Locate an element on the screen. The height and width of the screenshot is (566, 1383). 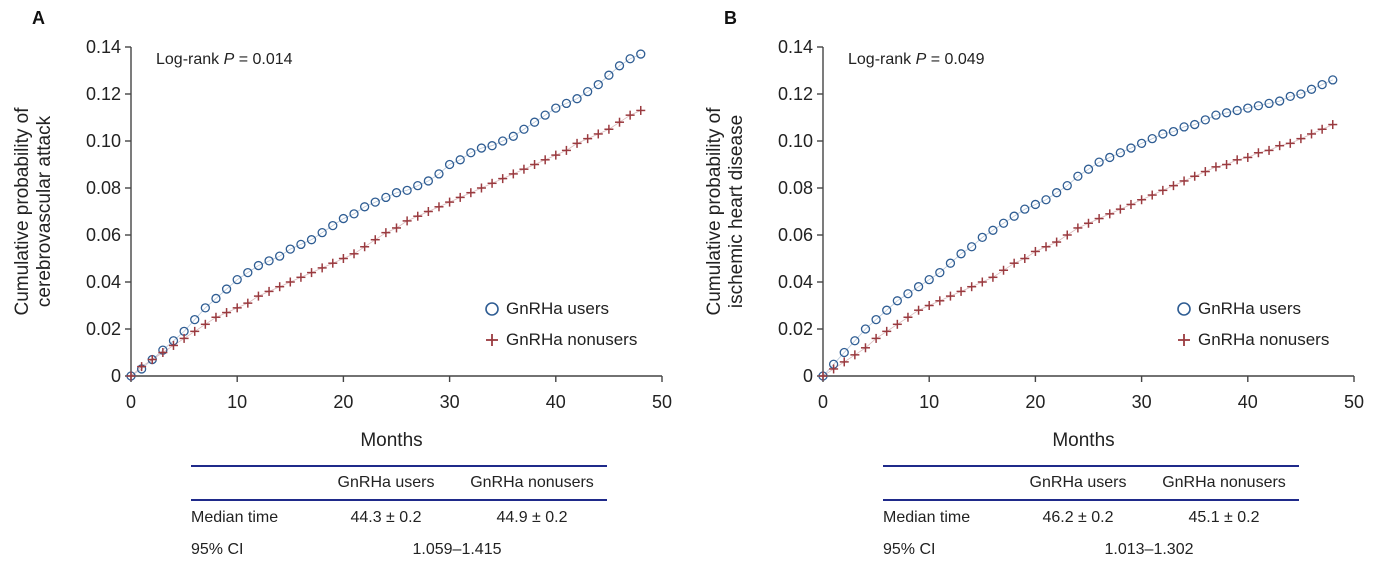
x-tick-label: 50 is located at coordinates (662, 402).